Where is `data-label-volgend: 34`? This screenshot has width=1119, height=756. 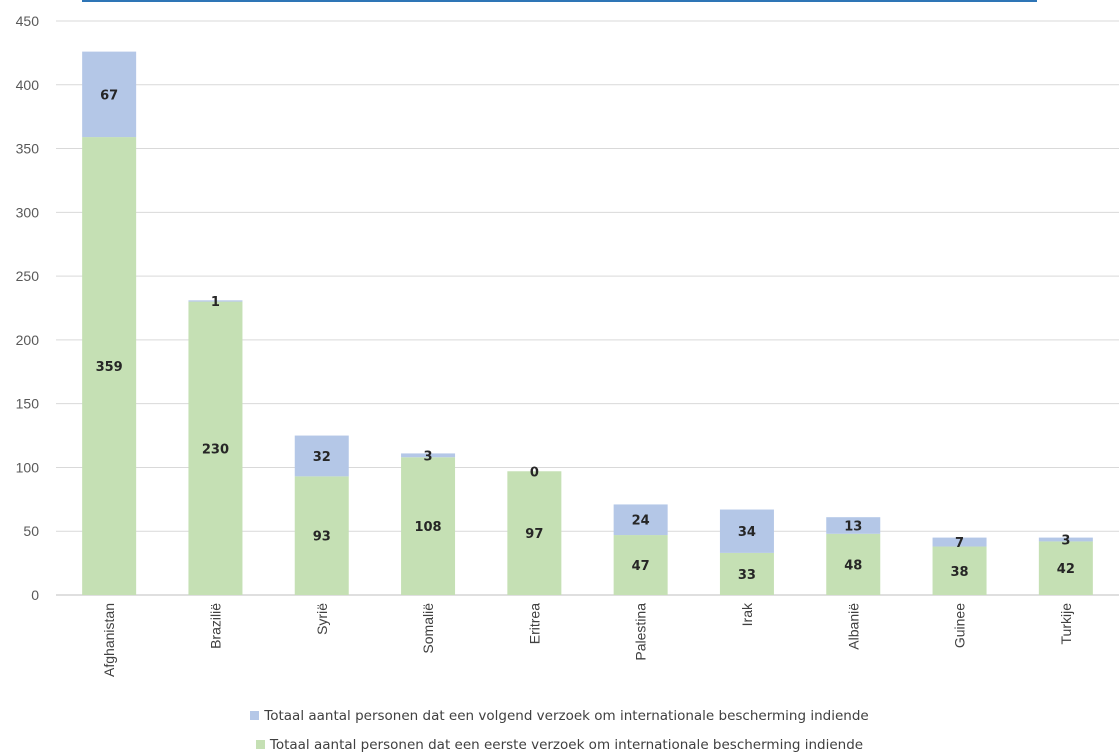 data-label-volgend: 34 is located at coordinates (747, 532).